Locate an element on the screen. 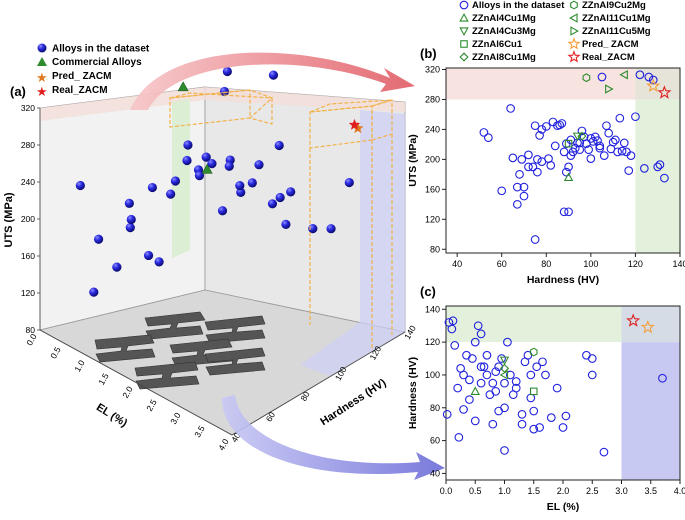 Image resolution: width=685 pixels, height=520 pixels. blue-arrow is located at coordinates (333, 437).